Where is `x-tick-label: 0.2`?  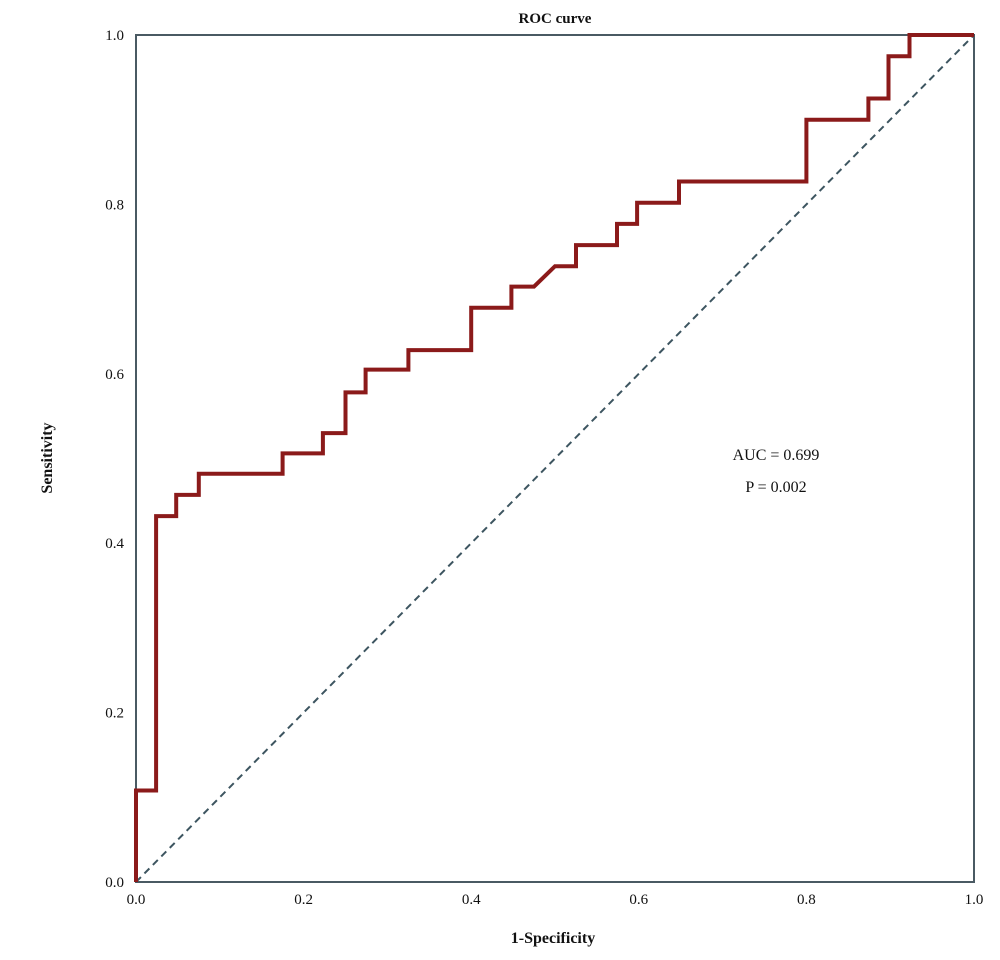 x-tick-label: 0.2 is located at coordinates (303, 900).